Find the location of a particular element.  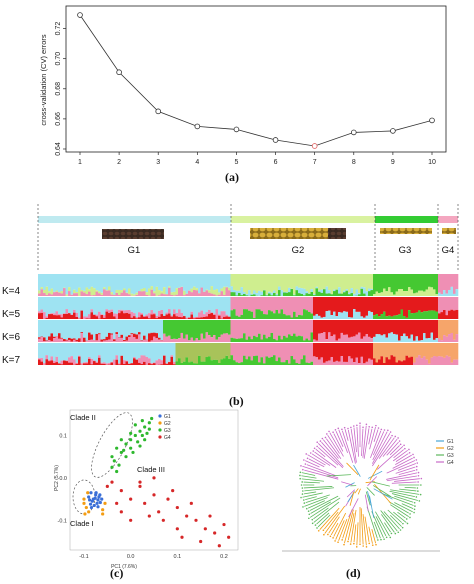

tree-internal-branch is located at coordinates (372, 506).